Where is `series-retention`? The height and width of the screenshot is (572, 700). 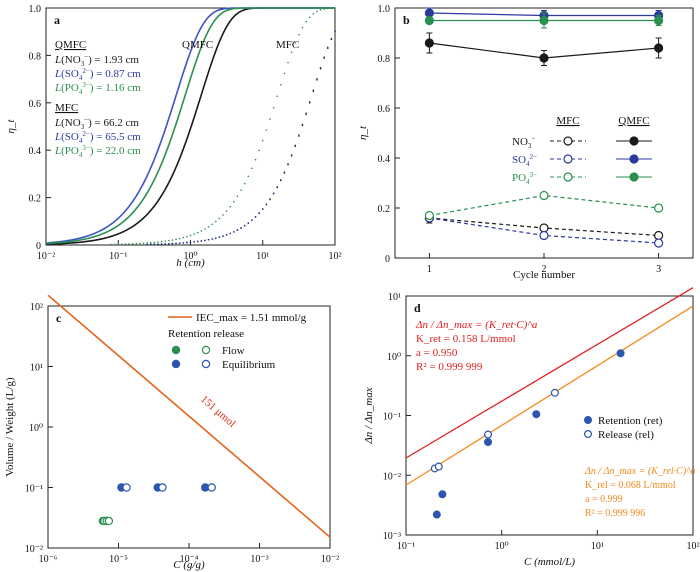
series-retention is located at coordinates (528, 434).